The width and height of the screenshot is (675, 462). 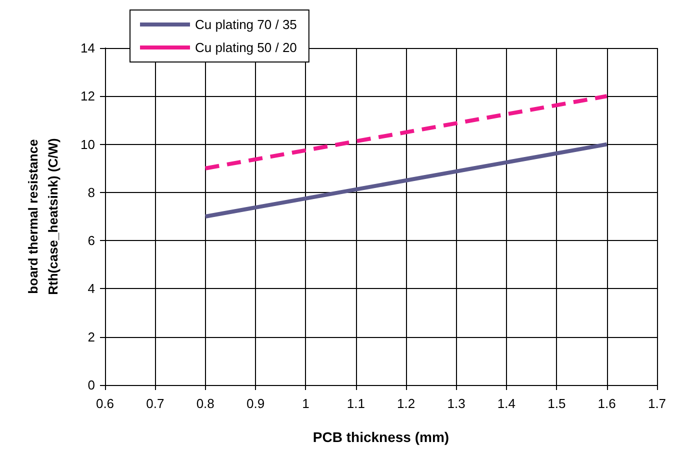 What do you see at coordinates (557, 403) in the screenshot?
I see `x-tick-label: 1.5` at bounding box center [557, 403].